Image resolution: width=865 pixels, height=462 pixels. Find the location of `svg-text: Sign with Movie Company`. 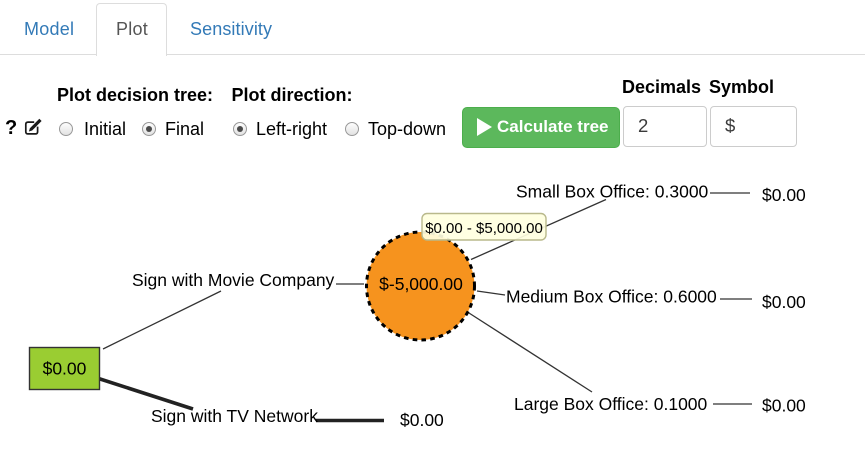

svg-text: Sign with Movie Company is located at coordinates (233, 280).